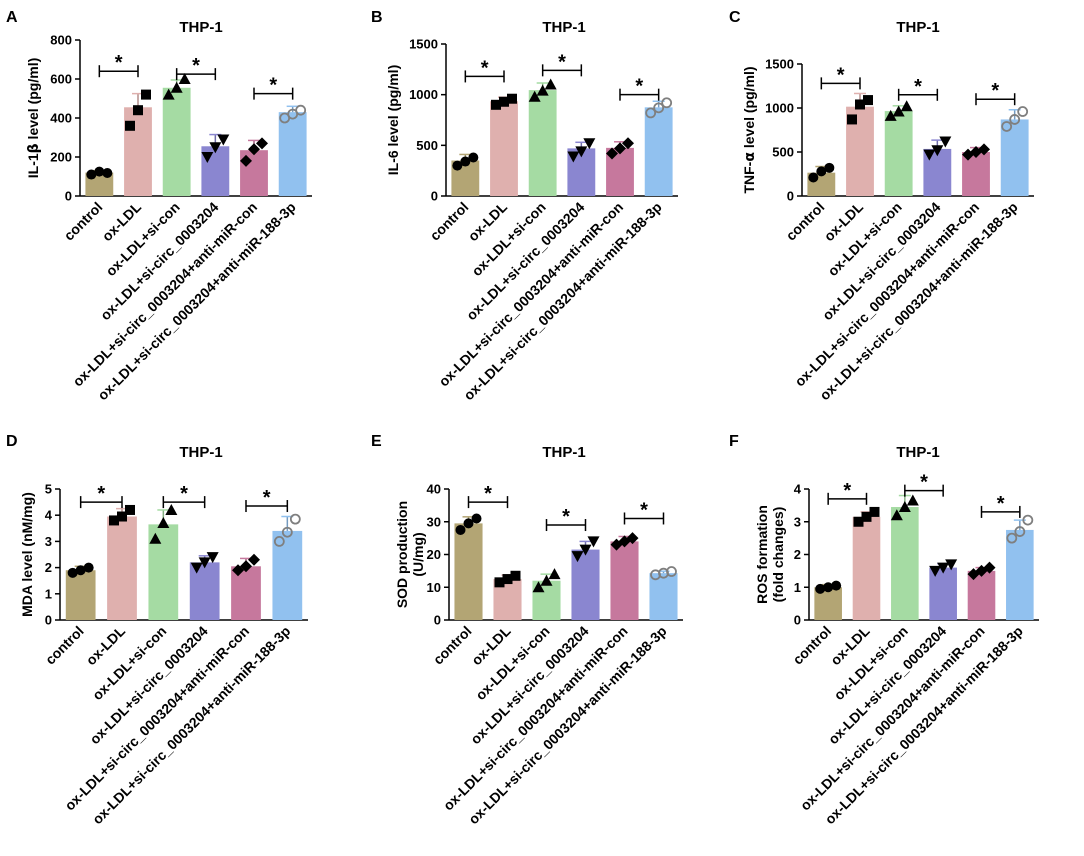  What do you see at coordinates (33, 101) in the screenshot?
I see `y-label-rest: level (pg/ml)` at bounding box center [33, 101].